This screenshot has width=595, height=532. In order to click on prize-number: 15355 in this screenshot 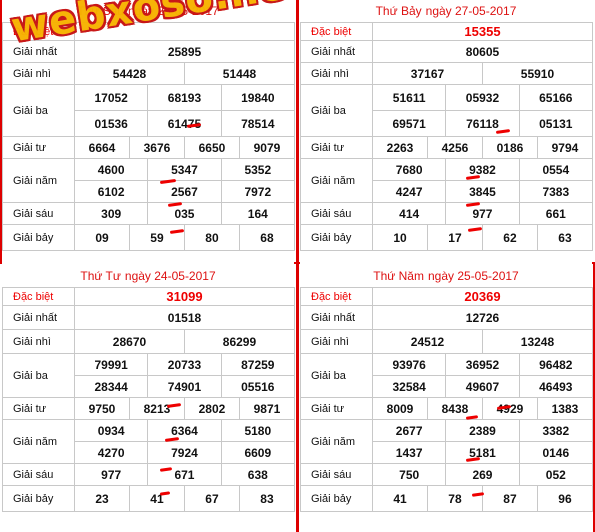, I will do `click(482, 31)`.